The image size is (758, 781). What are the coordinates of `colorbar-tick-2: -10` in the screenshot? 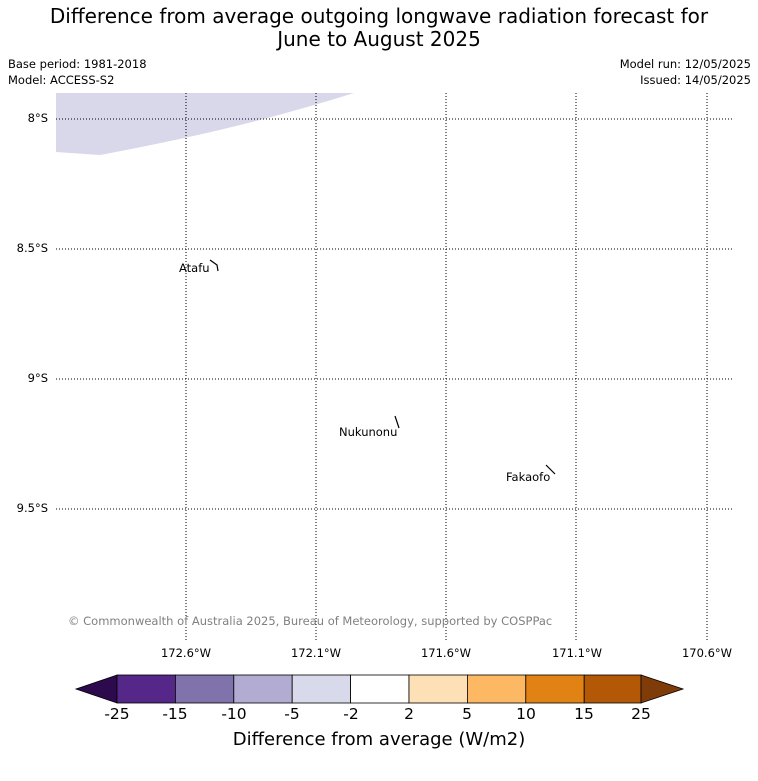 It's located at (234, 714).